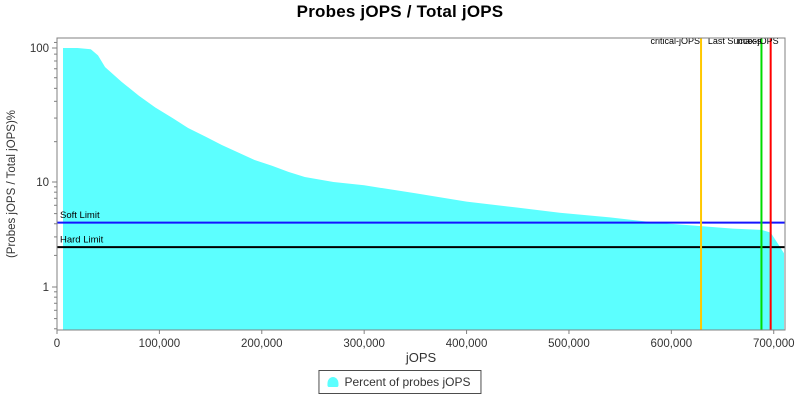 This screenshot has width=800, height=400. I want to click on critical-jops-label: critical-jOPS, so click(676, 41).